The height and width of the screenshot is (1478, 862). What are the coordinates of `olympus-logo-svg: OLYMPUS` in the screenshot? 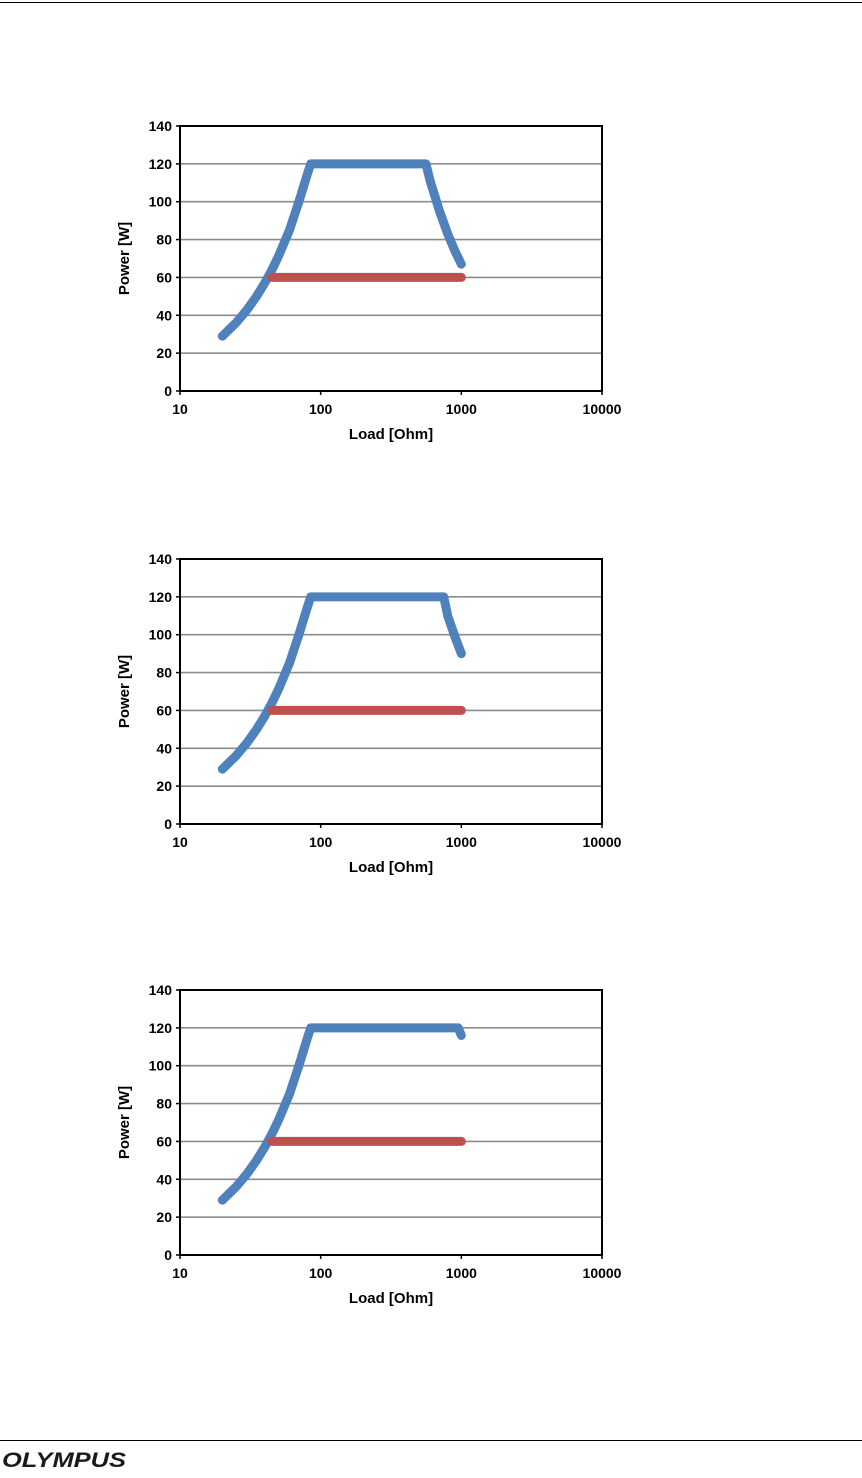 It's located at (64, 1460).